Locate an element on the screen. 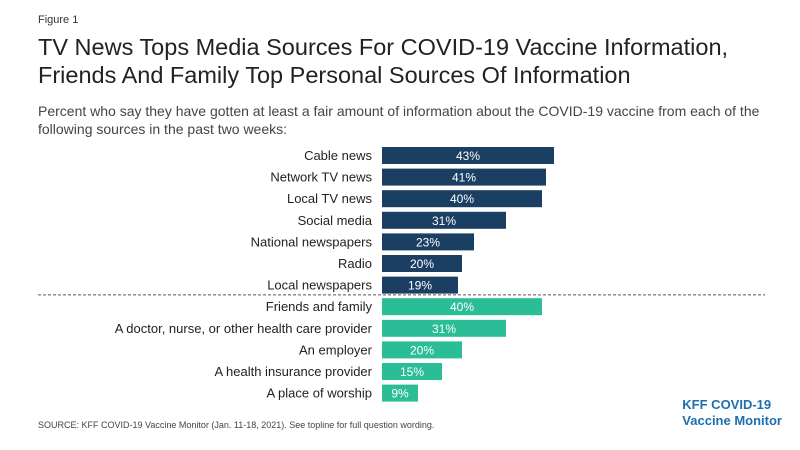 The width and height of the screenshot is (800, 450). category-label: Local TV news is located at coordinates (330, 198).